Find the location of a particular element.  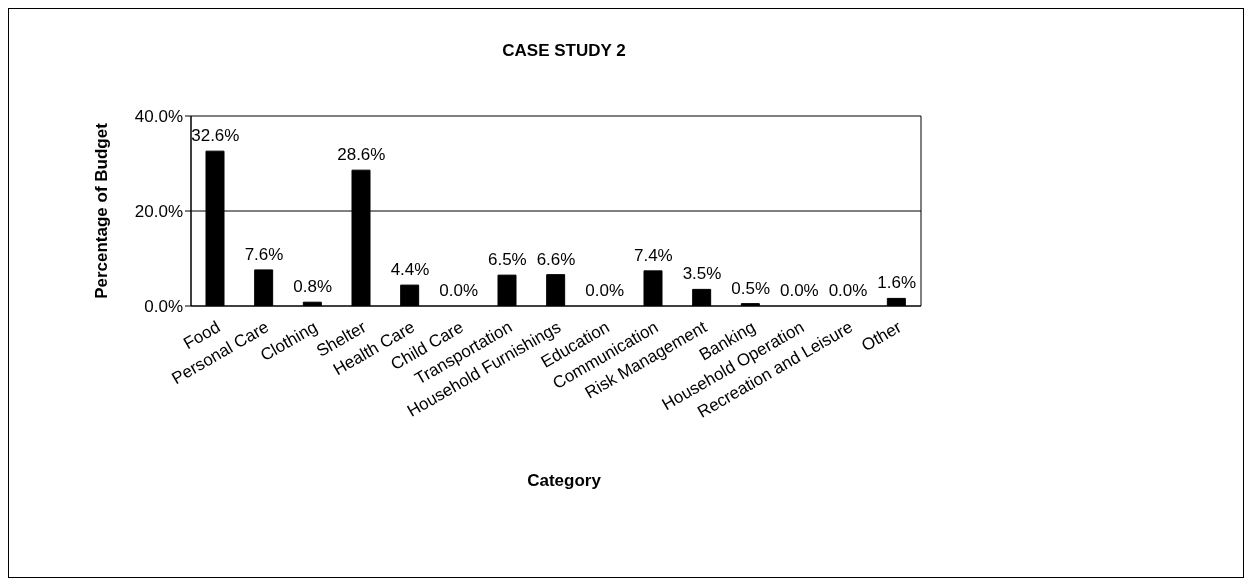

x-tick-label: Other is located at coordinates (881, 336).